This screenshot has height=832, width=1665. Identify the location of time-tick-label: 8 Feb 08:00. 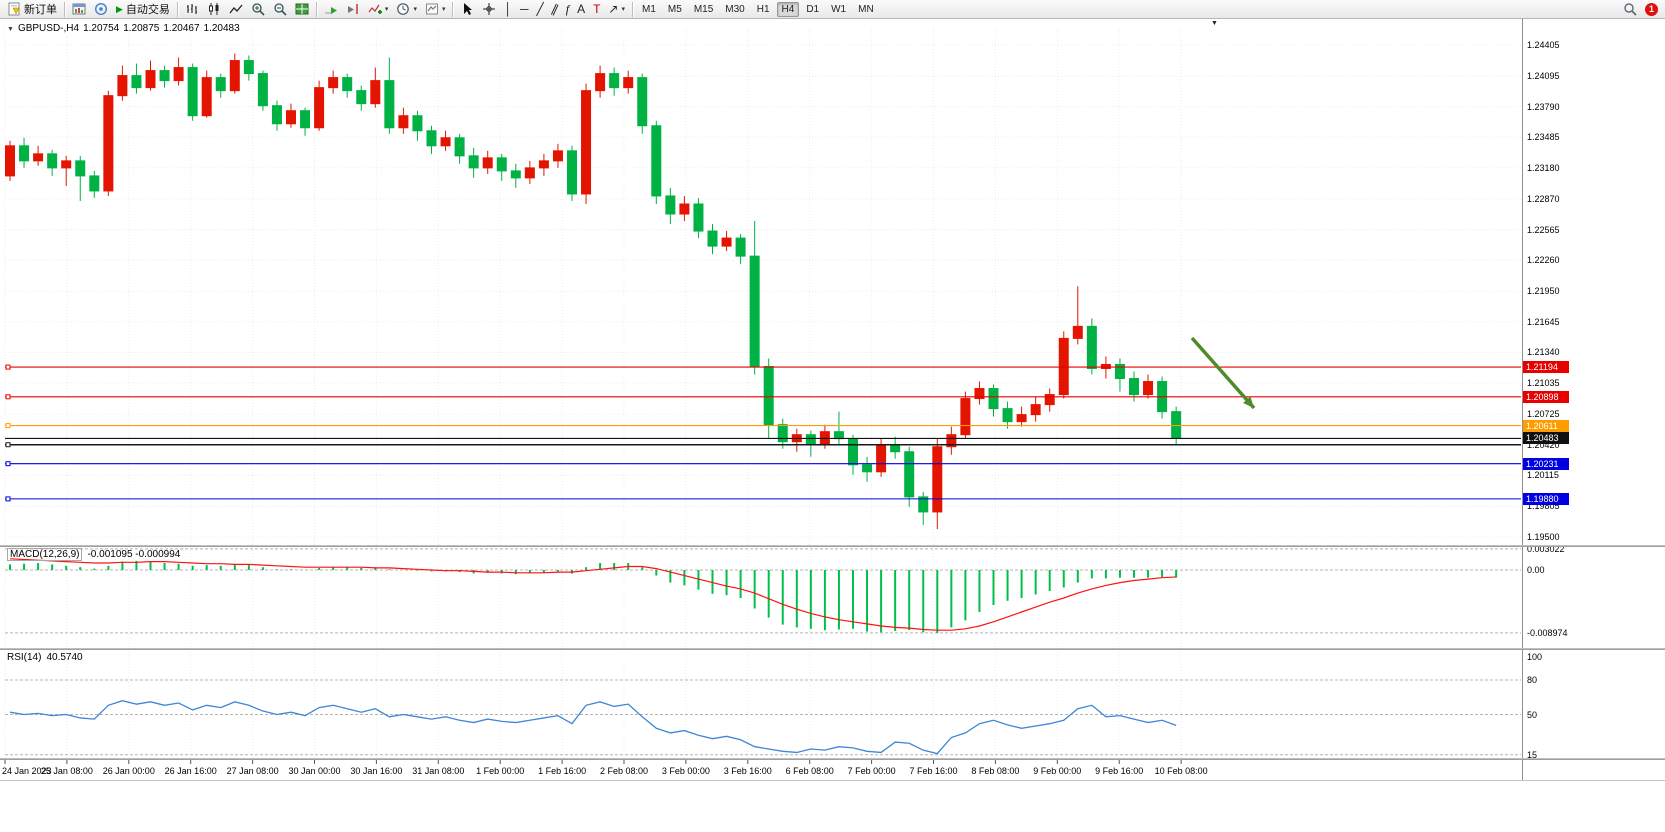
(995, 771).